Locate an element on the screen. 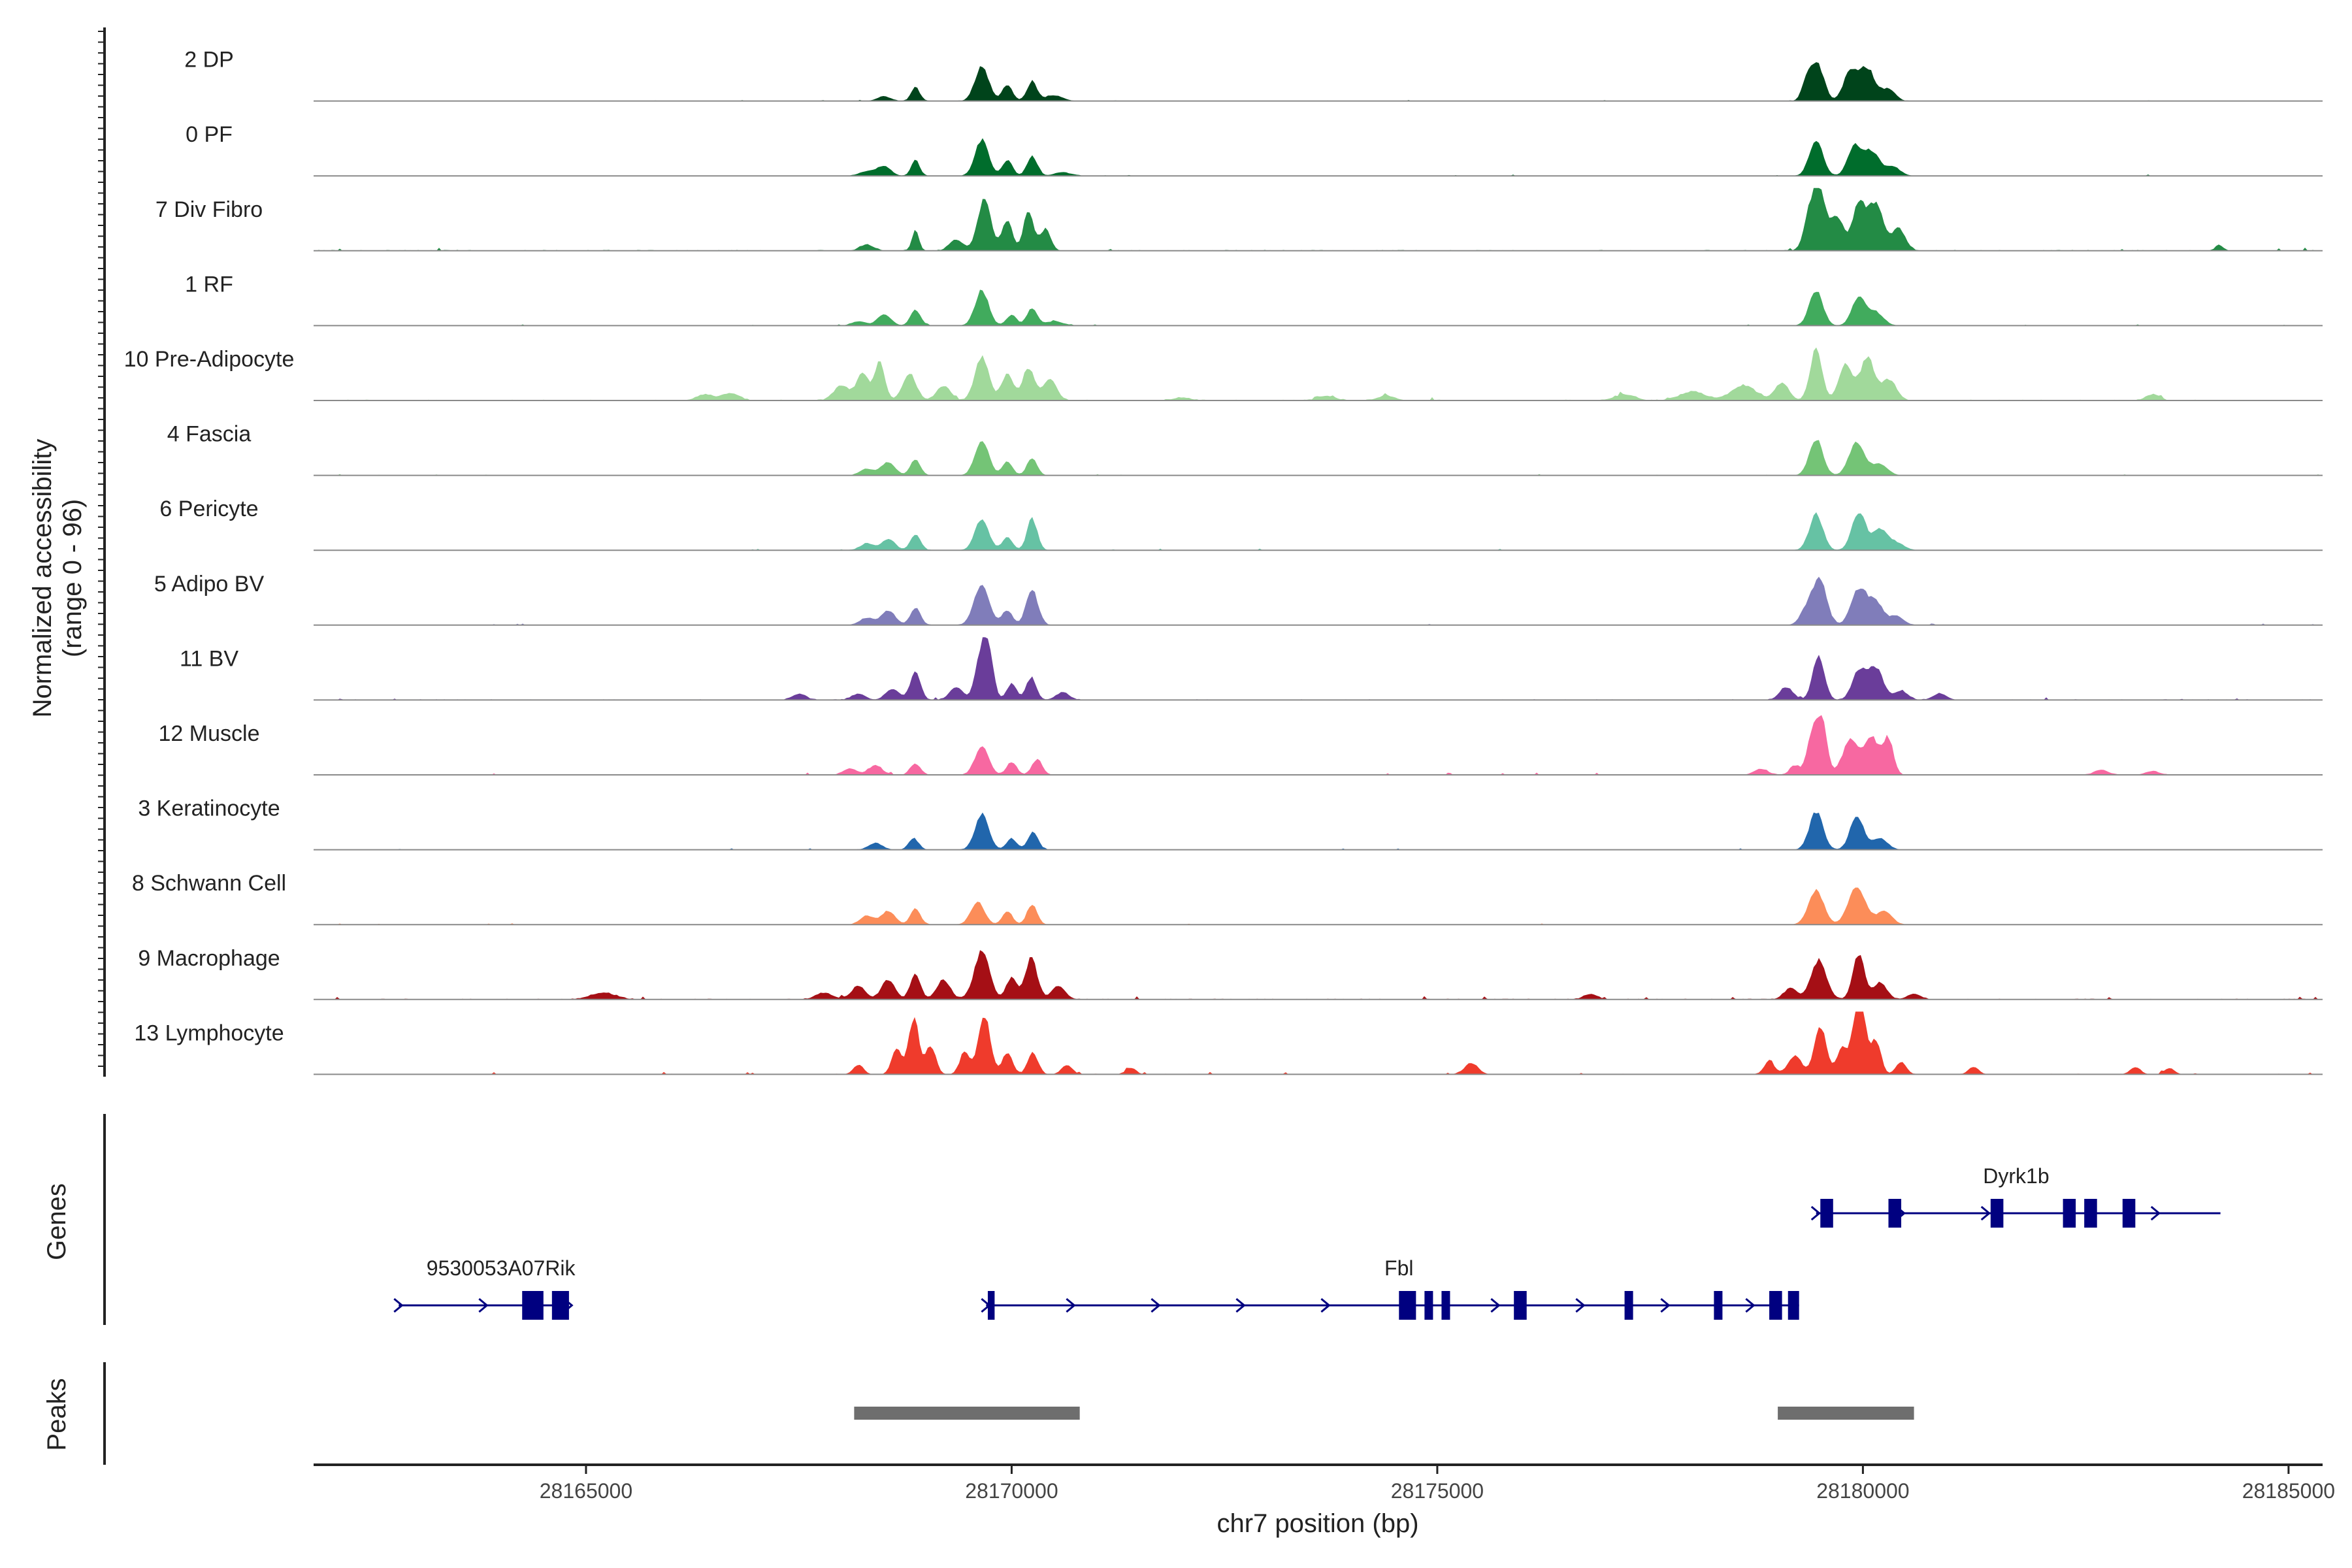  track-label: 6 Pericyte is located at coordinates (208, 509).